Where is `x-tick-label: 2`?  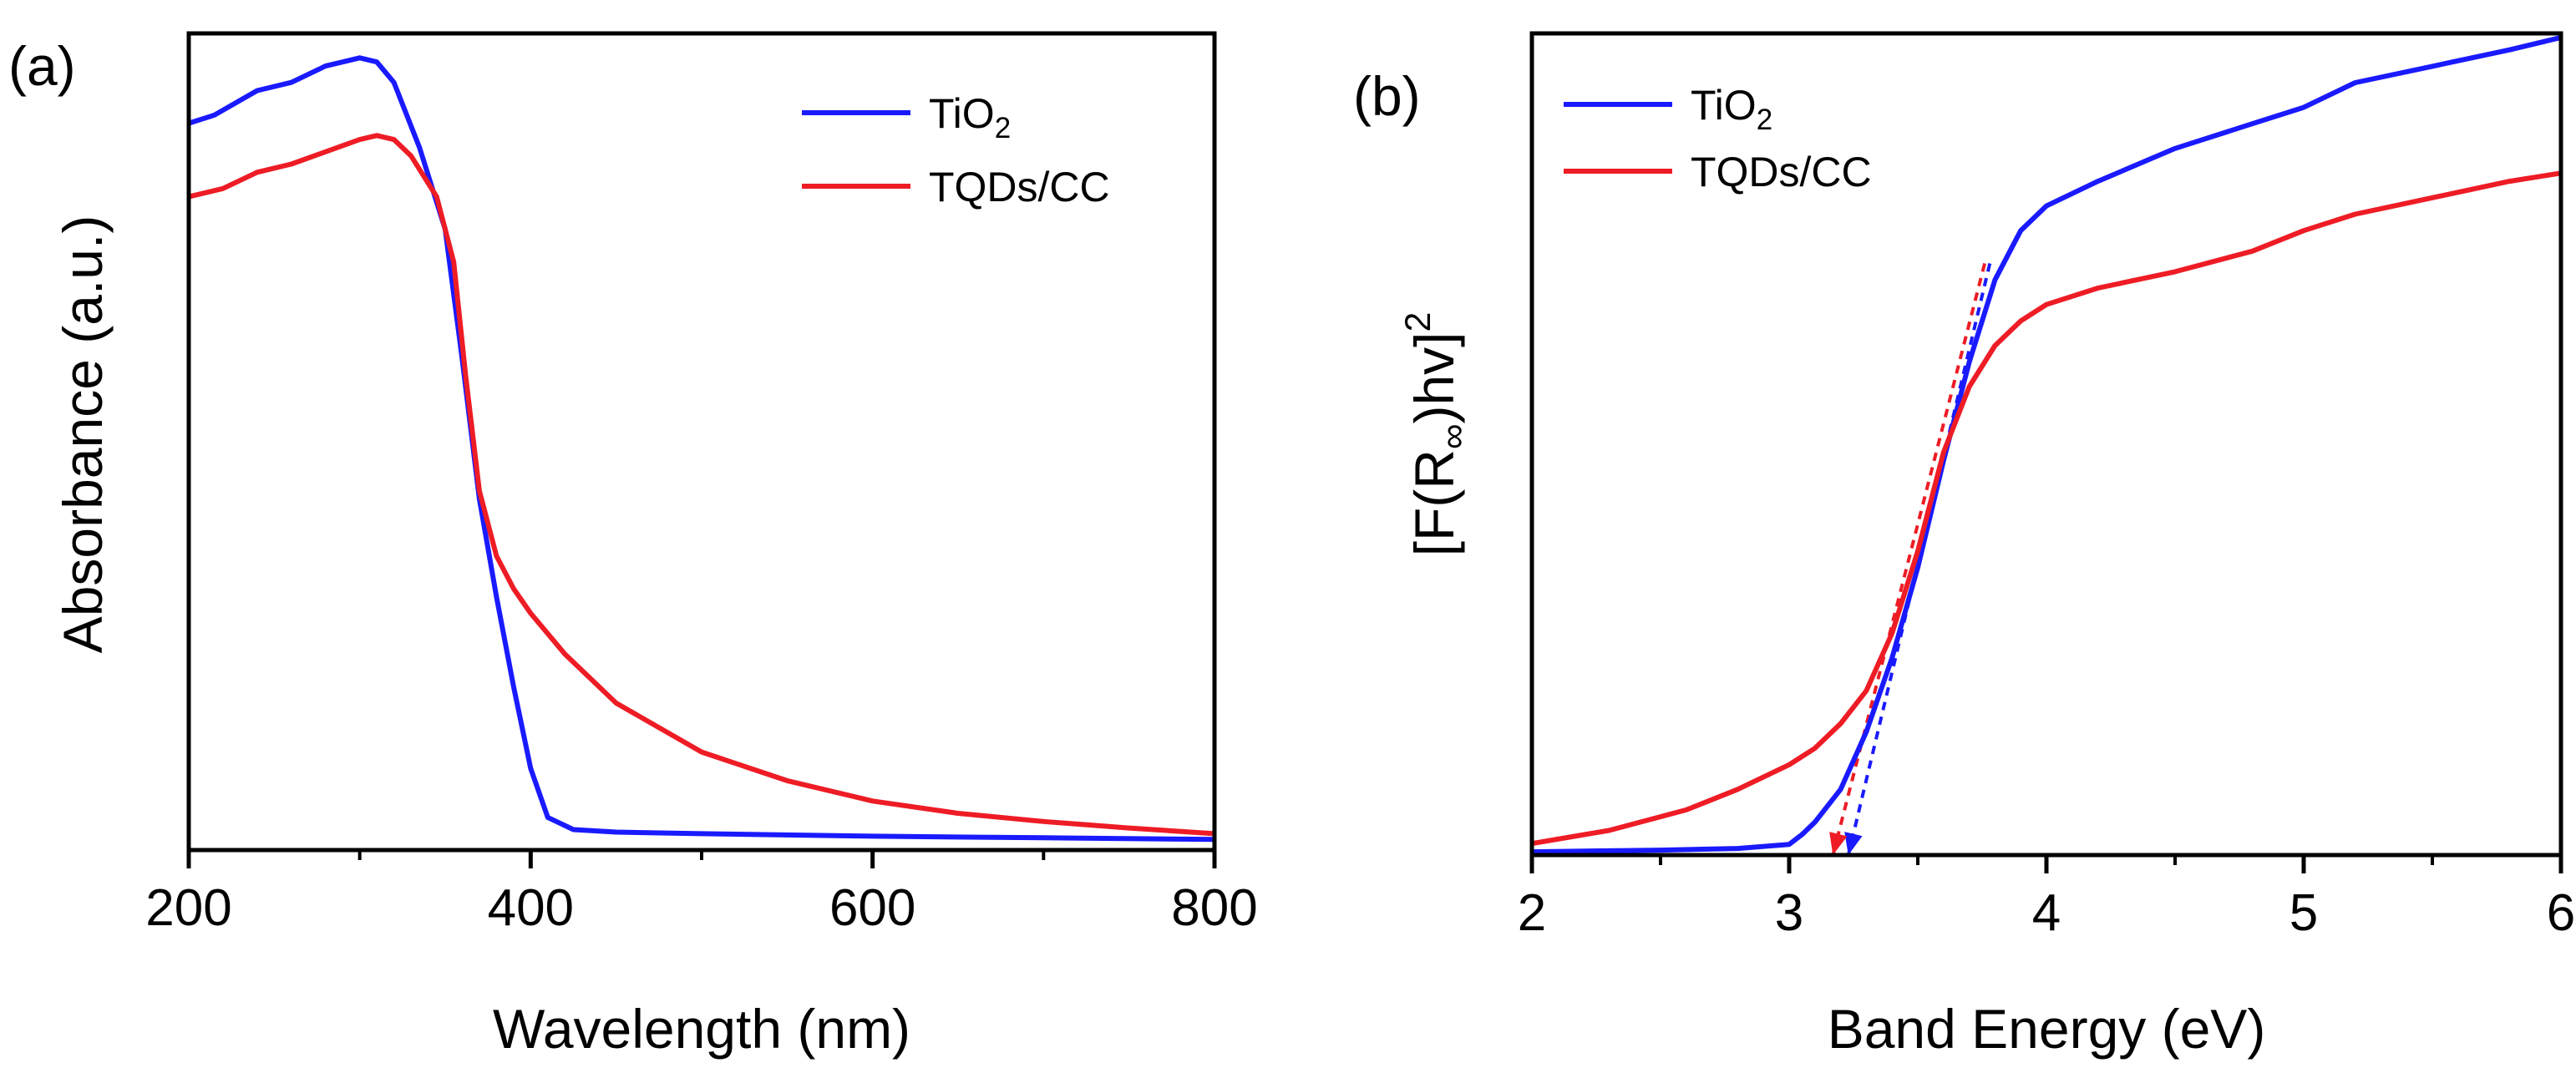 x-tick-label: 2 is located at coordinates (1532, 913).